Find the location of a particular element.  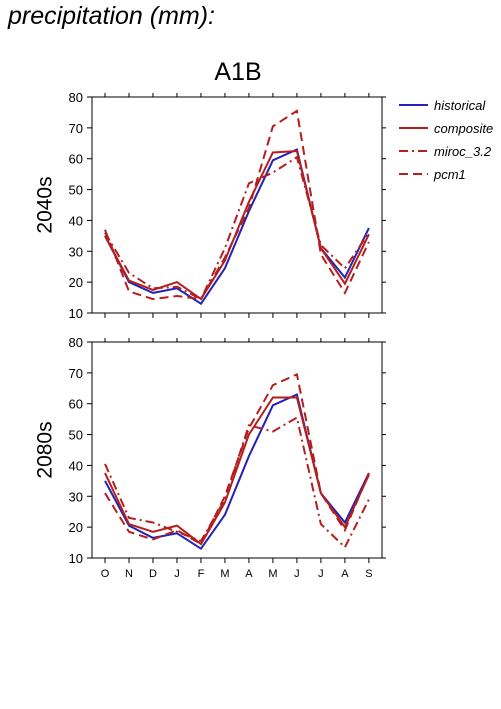

page-title: precipitation (mm): is located at coordinates (111, 16).